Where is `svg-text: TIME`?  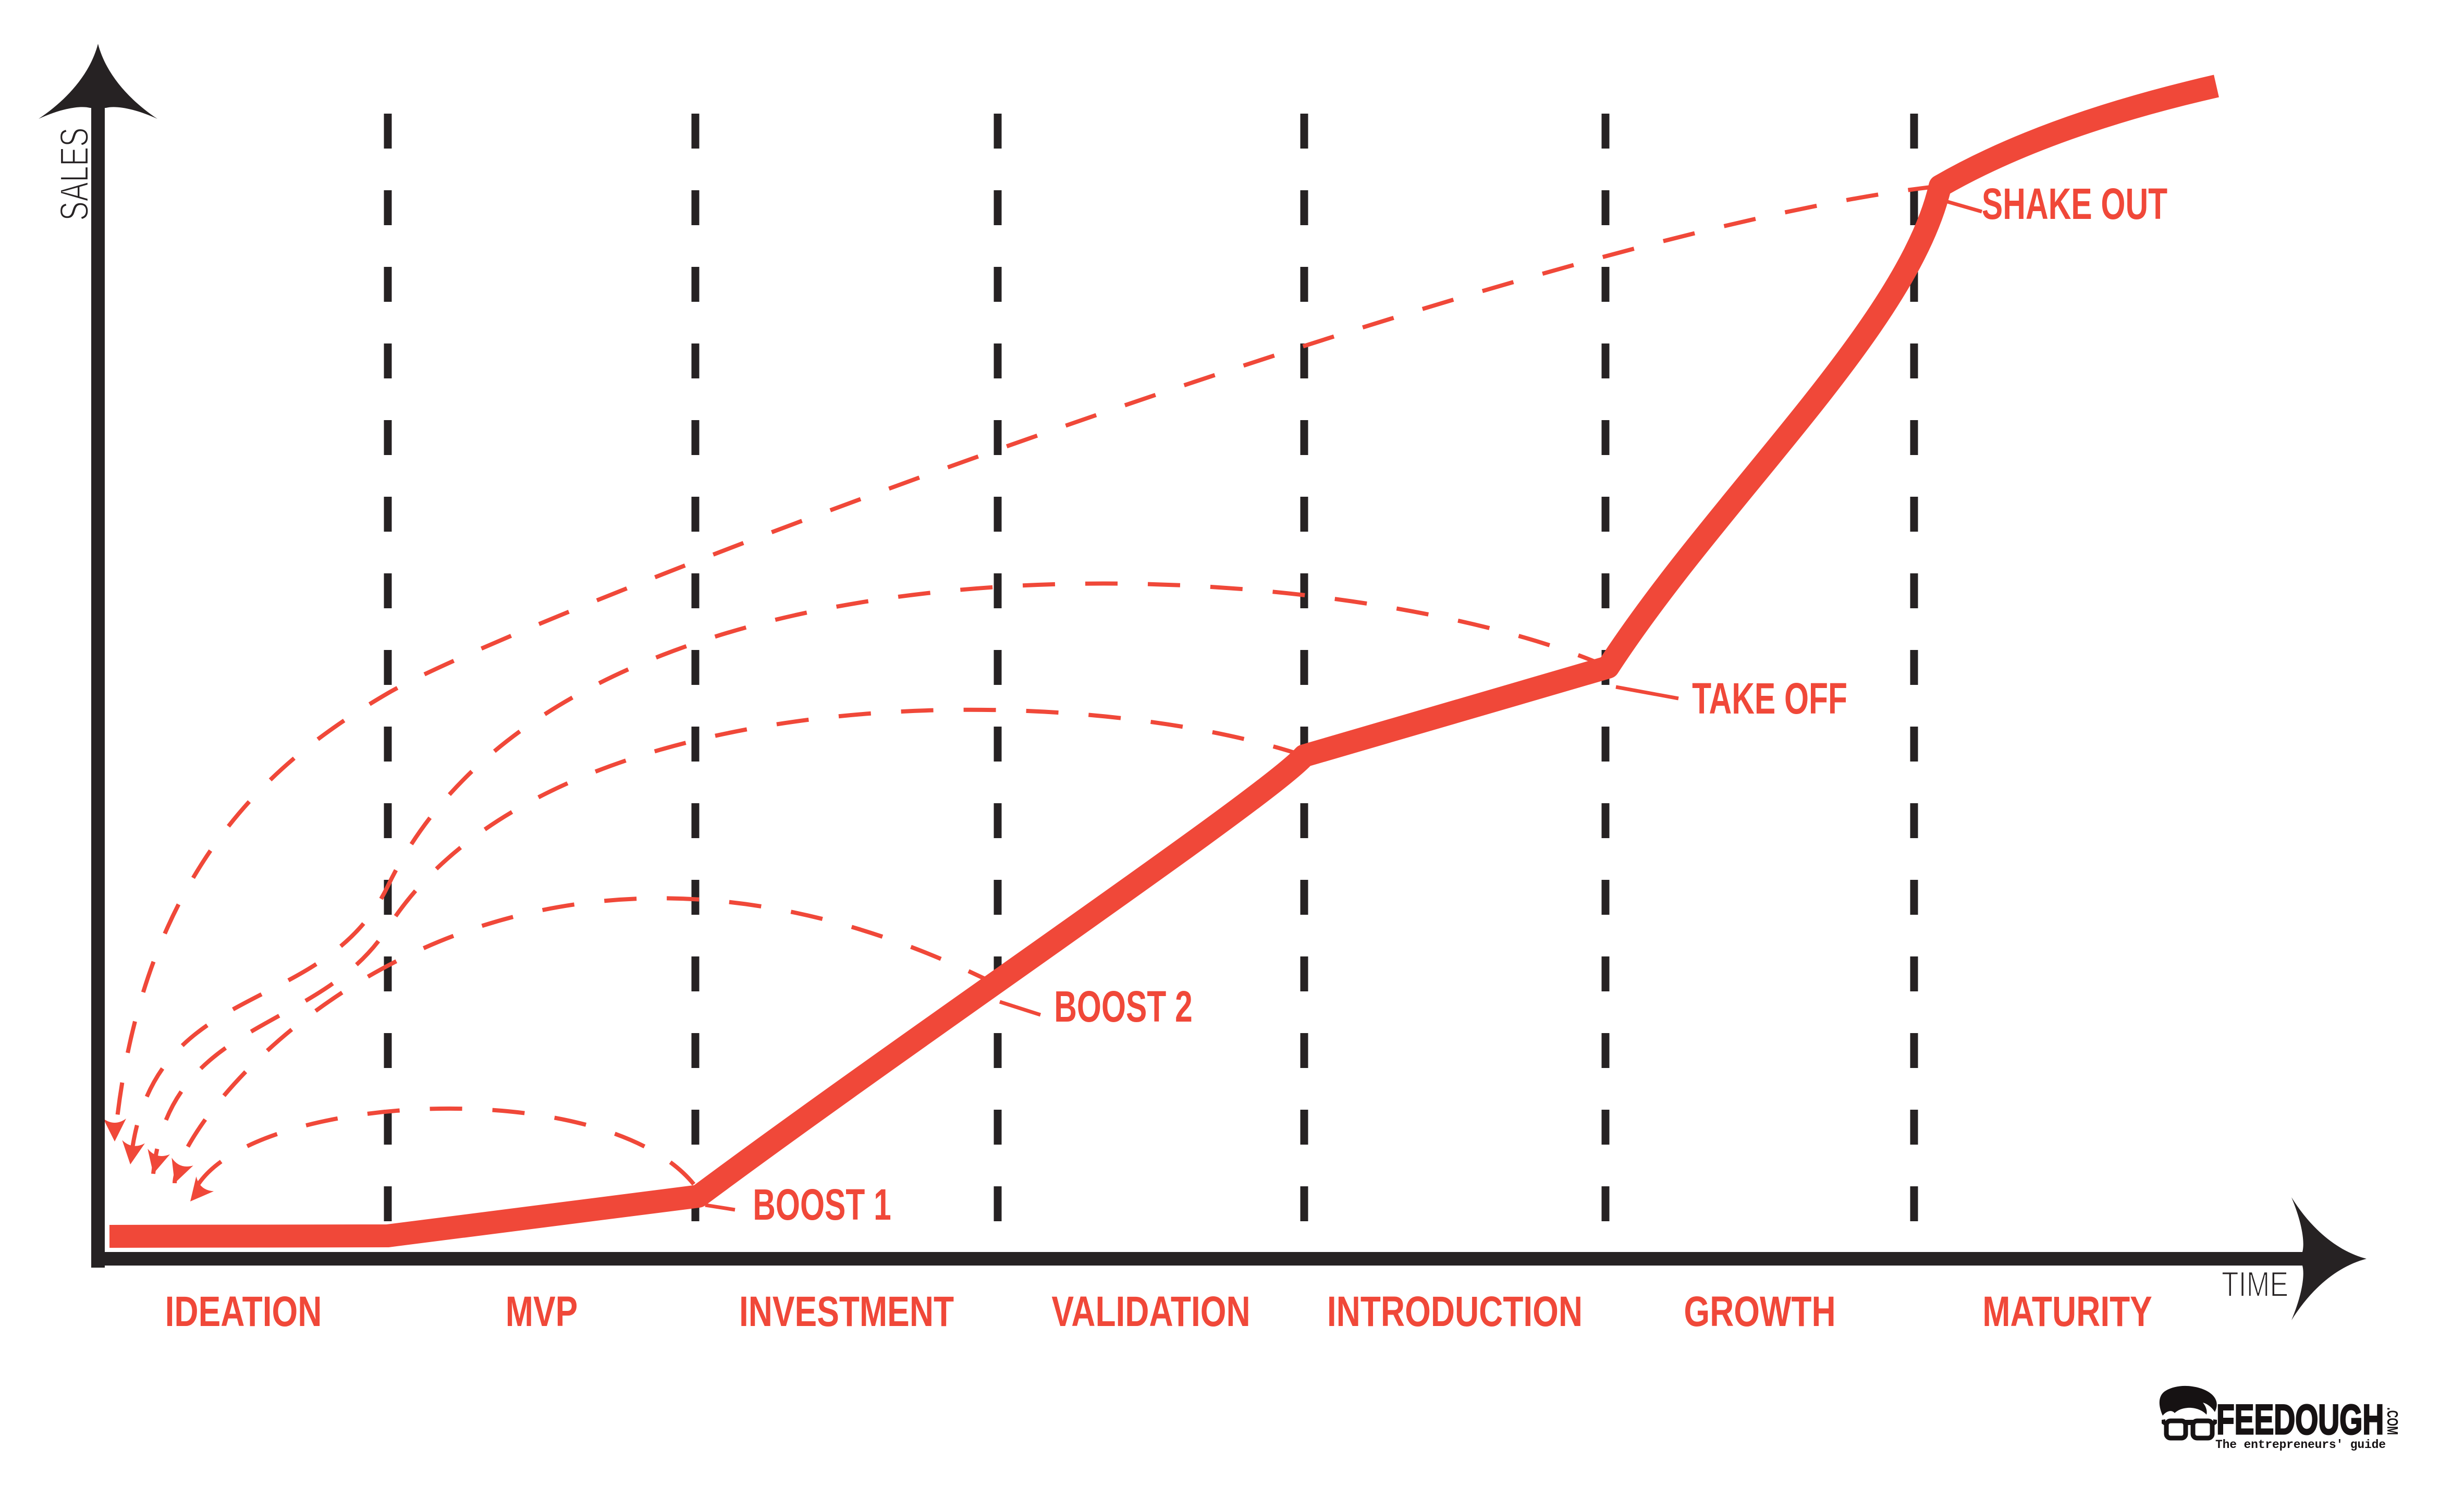
svg-text: TIME is located at coordinates (2255, 1284).